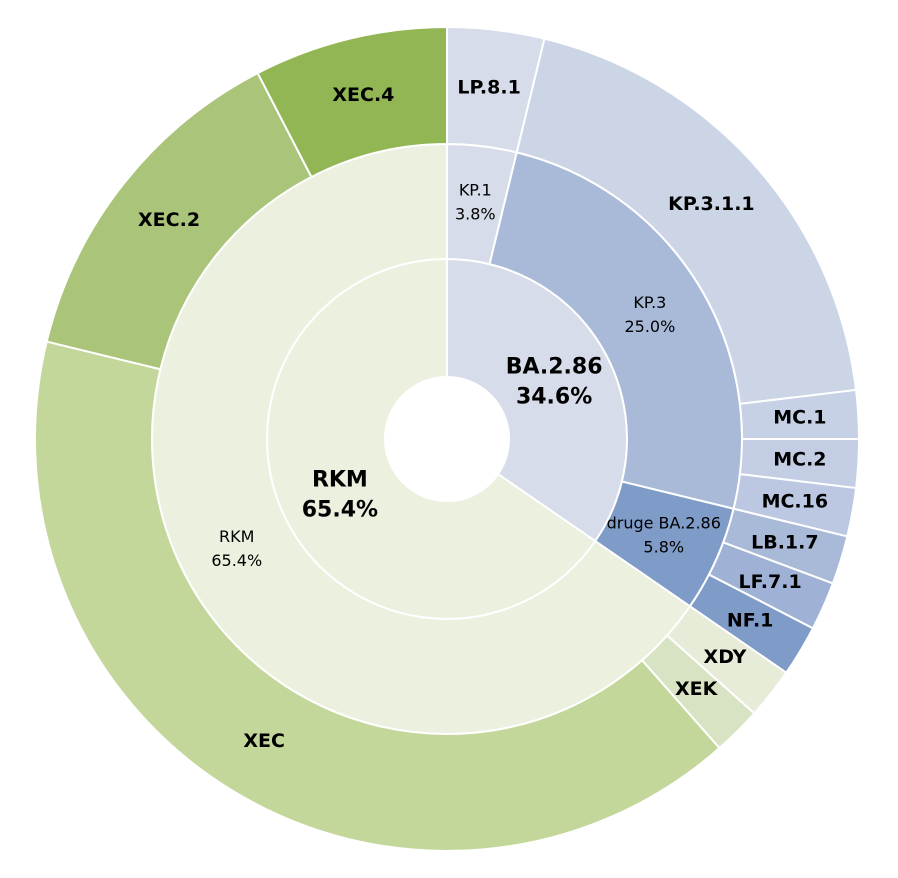 This screenshot has width=898, height=878. Describe the element at coordinates (649, 326) in the screenshot. I see `value-label: 25.0%` at that location.